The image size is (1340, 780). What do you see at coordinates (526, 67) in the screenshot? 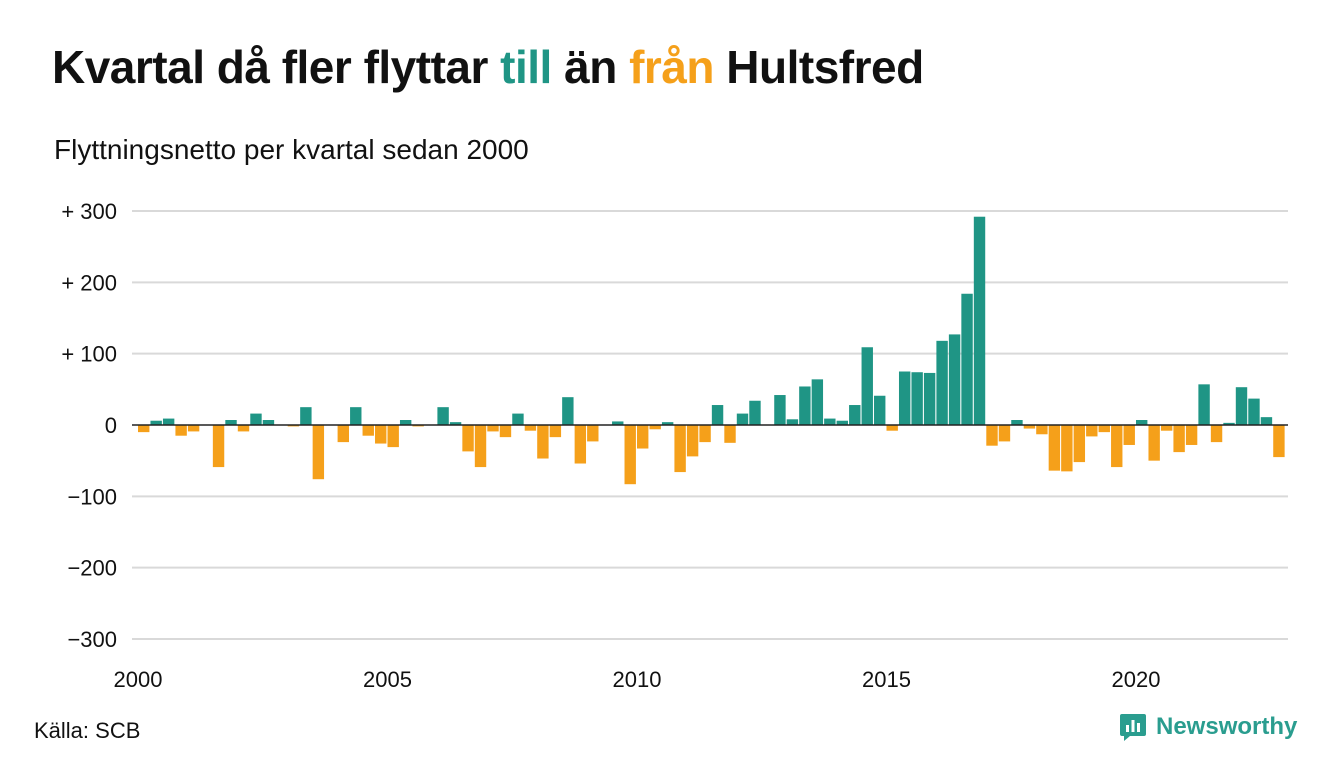
I see `title-till: till` at bounding box center [526, 67].